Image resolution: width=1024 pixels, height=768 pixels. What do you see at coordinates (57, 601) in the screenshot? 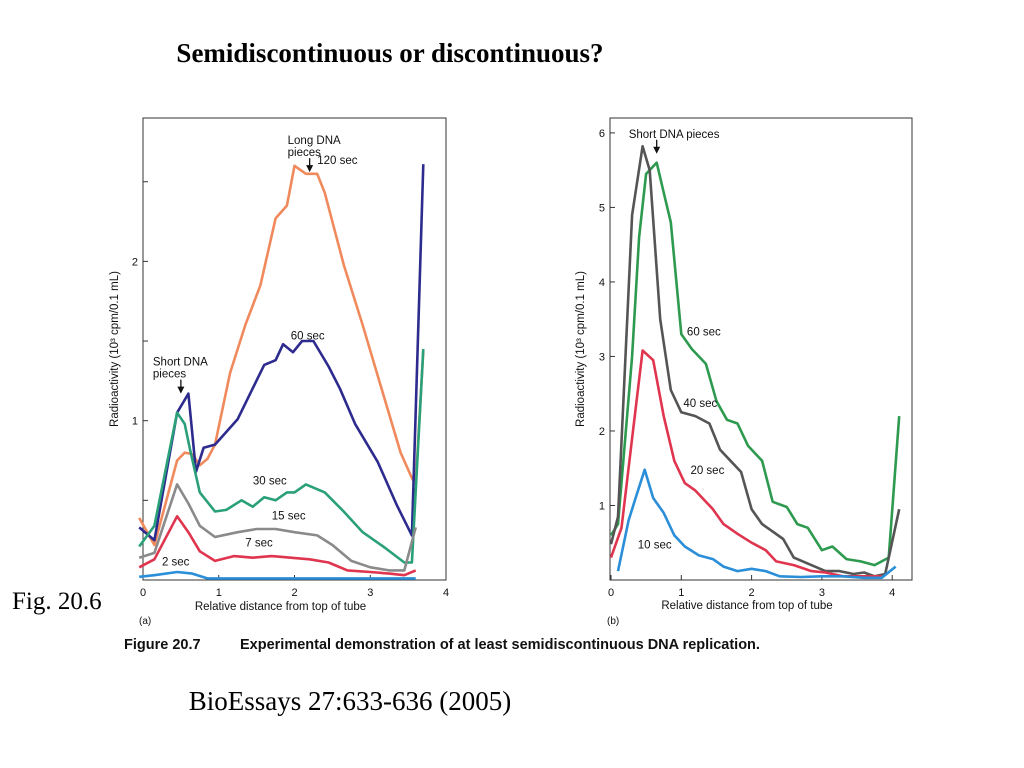
I see `figure-label: Fig. 20.6` at bounding box center [57, 601].